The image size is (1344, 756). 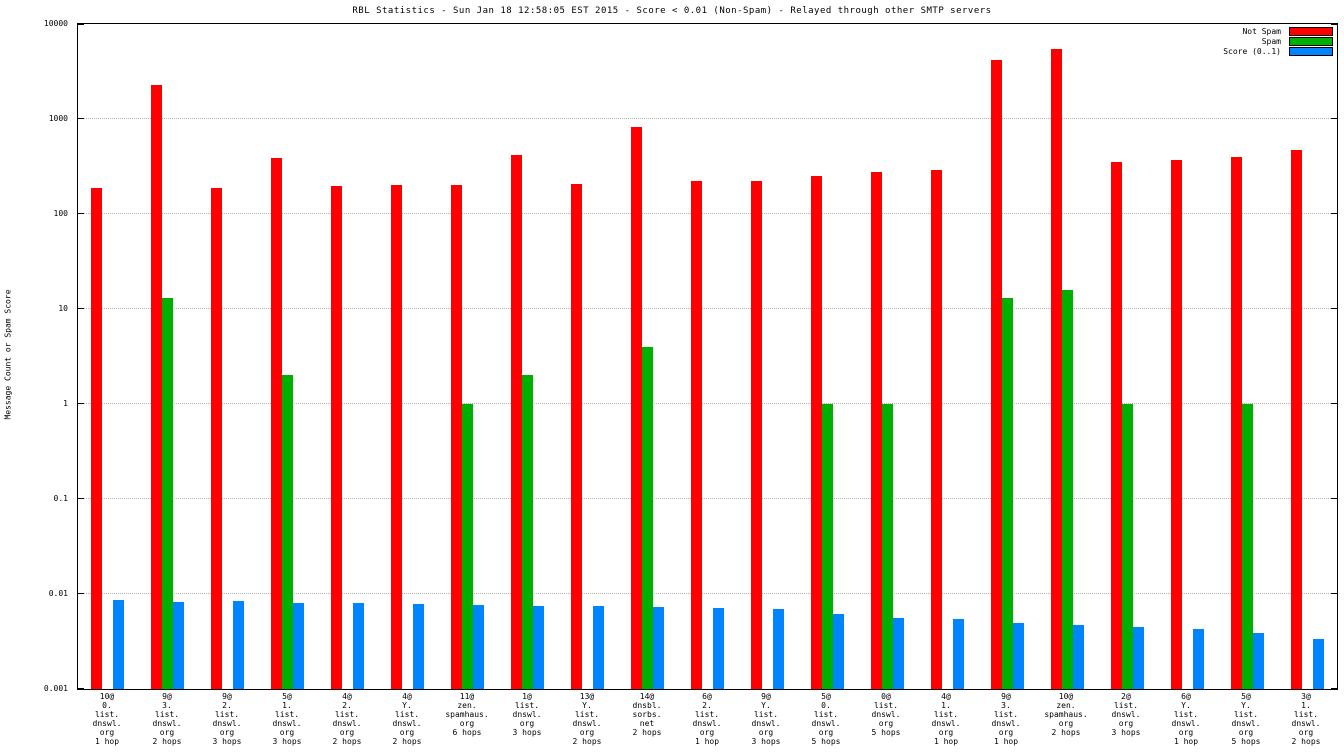 I want to click on legend-item: Spam, so click(x=1278, y=41).